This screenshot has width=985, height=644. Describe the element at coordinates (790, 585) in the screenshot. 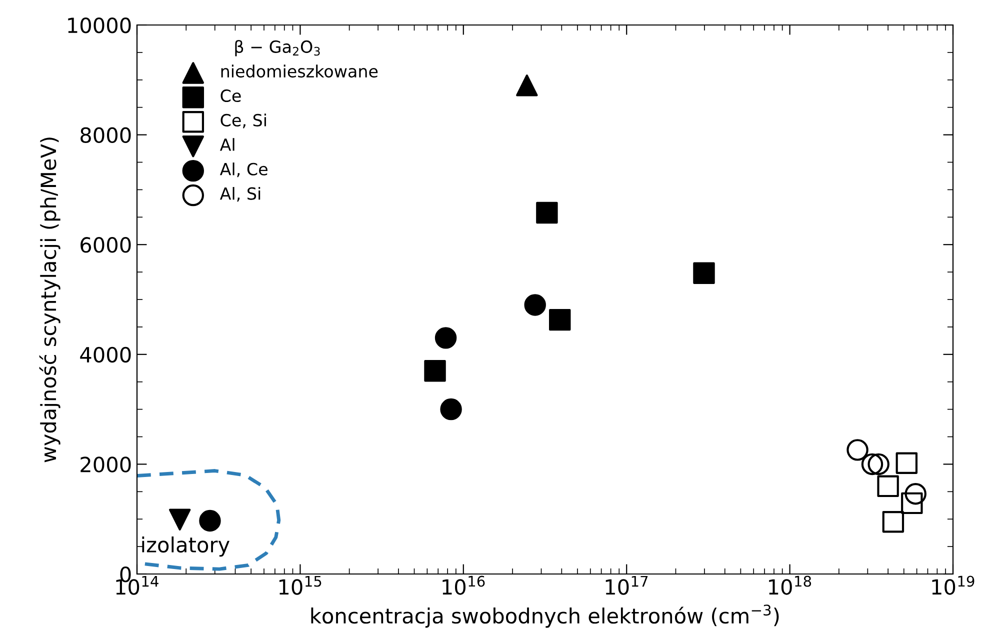

I see `x-tick-label: 10$^{18}$` at that location.